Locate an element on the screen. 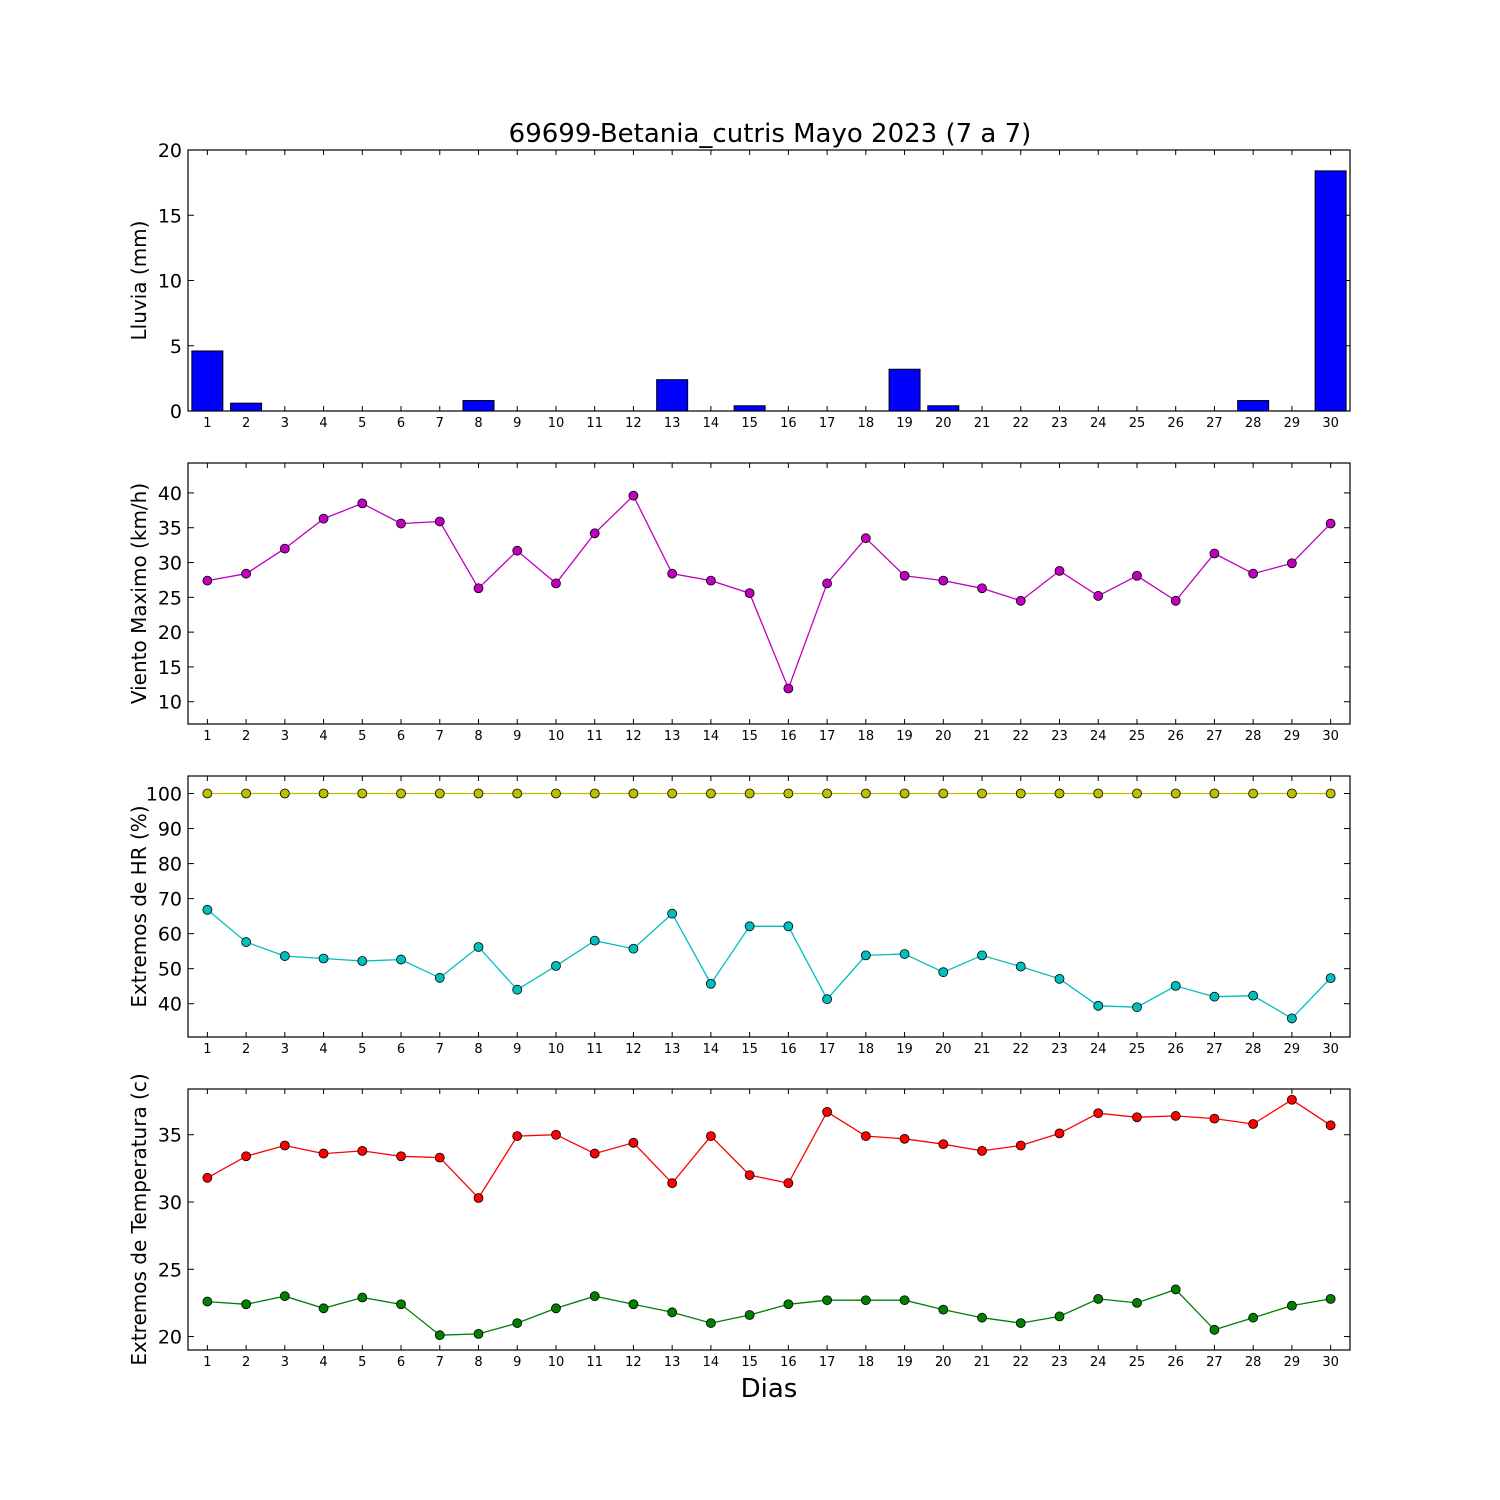 This screenshot has width=1500, height=1500. x-tick-label: 7 is located at coordinates (440, 1049).